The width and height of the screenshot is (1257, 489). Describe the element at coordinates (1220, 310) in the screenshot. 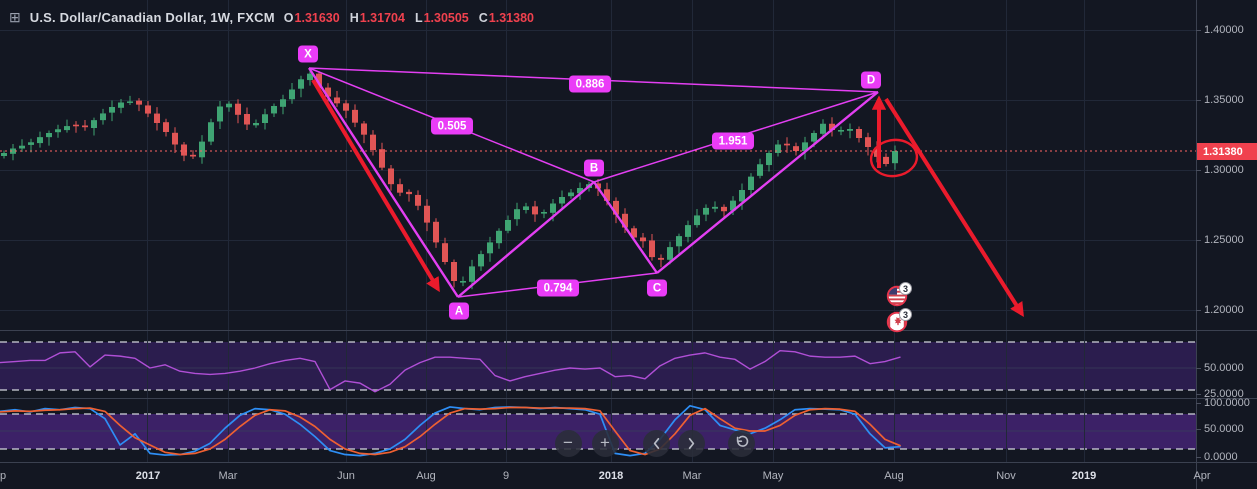

I see `price-axis-label: 1.20000` at that location.